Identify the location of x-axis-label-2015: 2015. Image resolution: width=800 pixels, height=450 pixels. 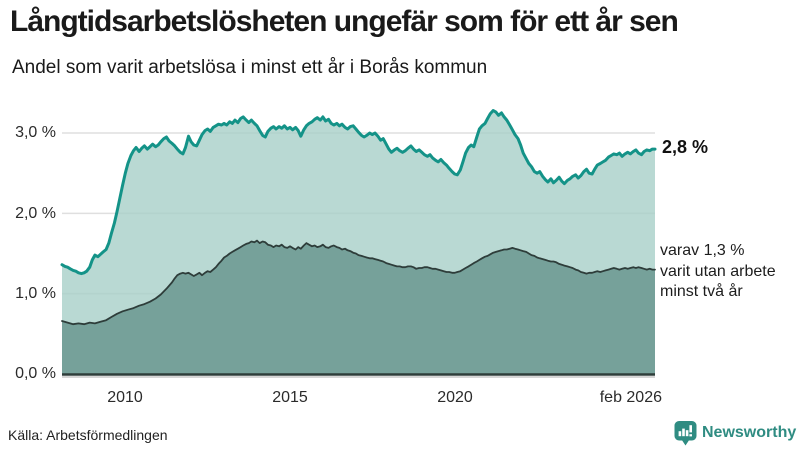
(290, 397).